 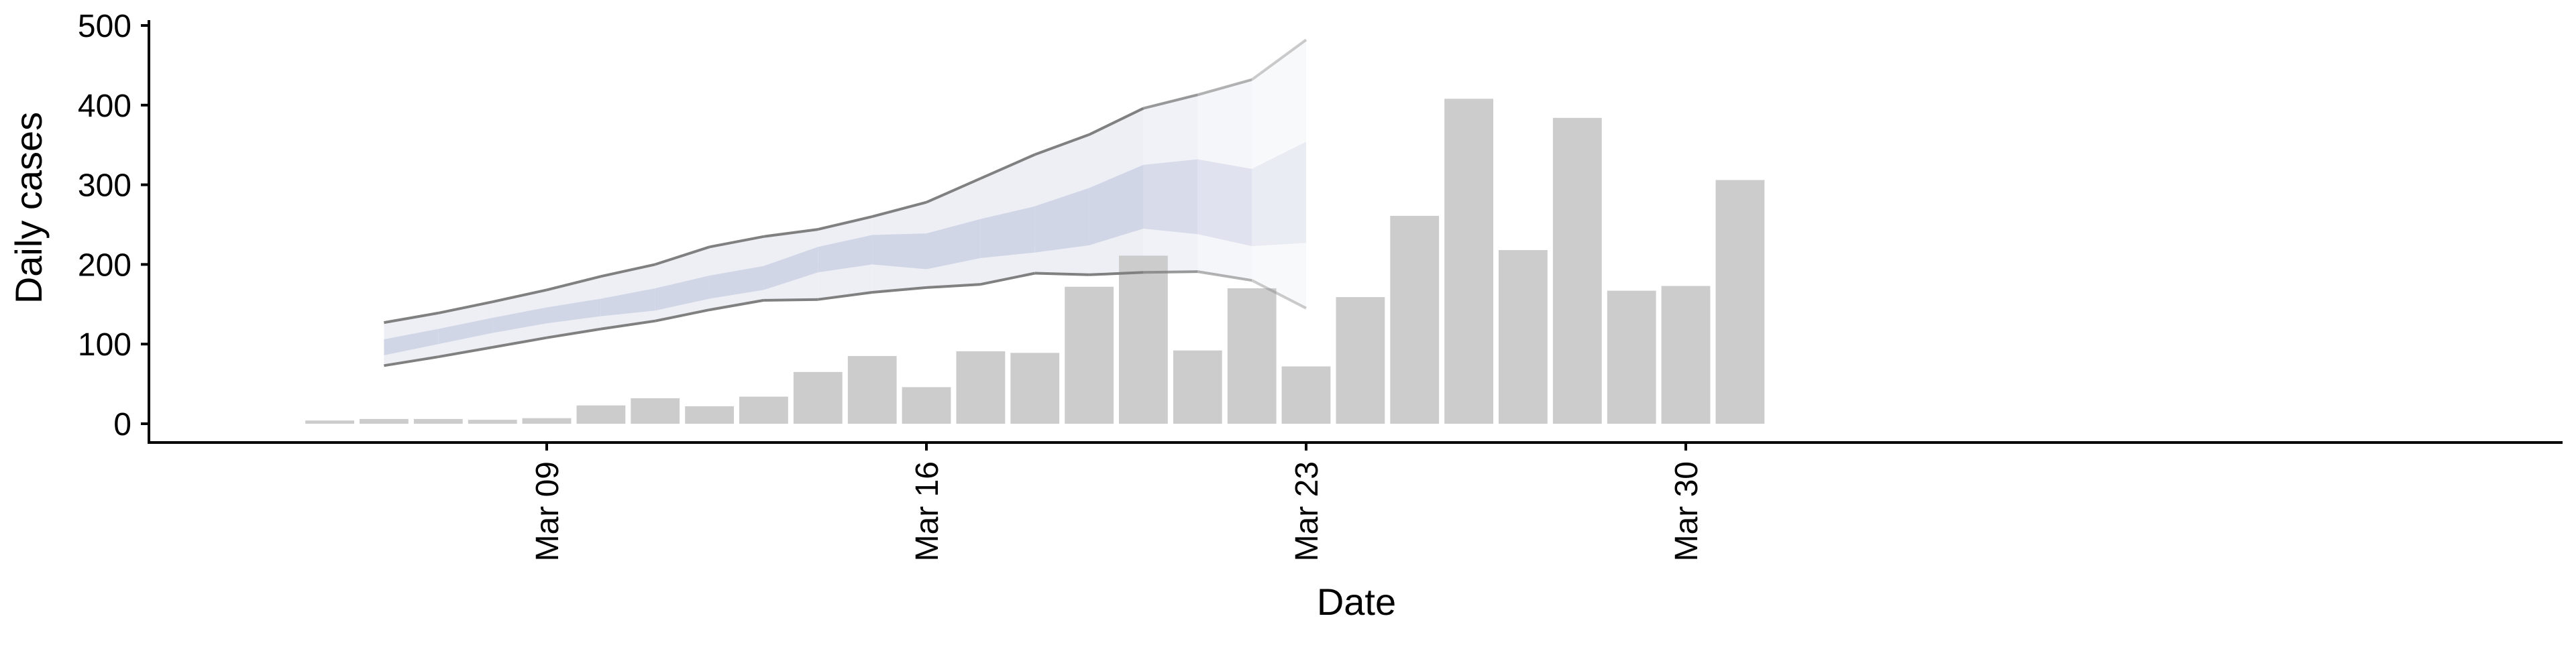 What do you see at coordinates (1356, 602) in the screenshot?
I see `x-axis-title: Date` at bounding box center [1356, 602].